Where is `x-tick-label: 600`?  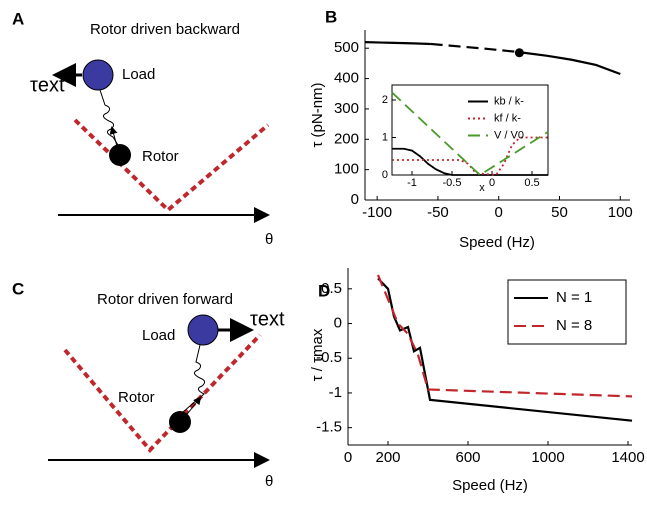
x-tick-label: 600 is located at coordinates (467, 457).